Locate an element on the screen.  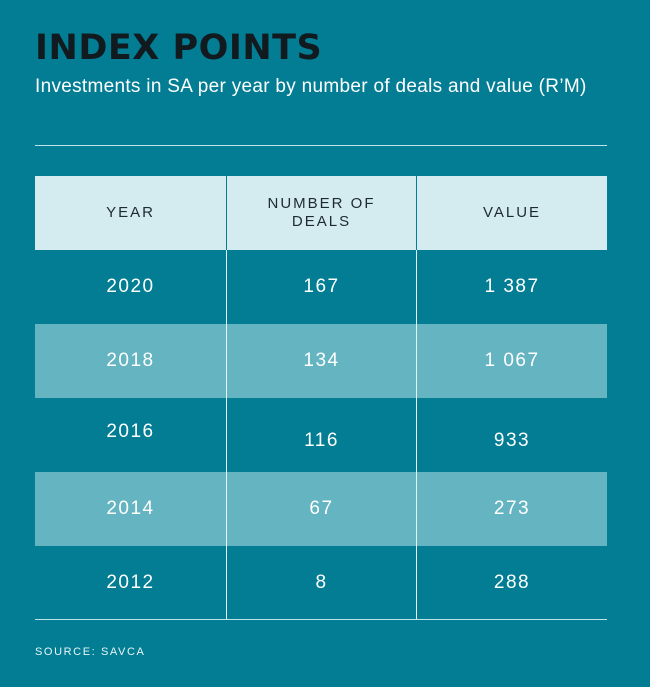
table-row: 2012 8 288 is located at coordinates (321, 583).